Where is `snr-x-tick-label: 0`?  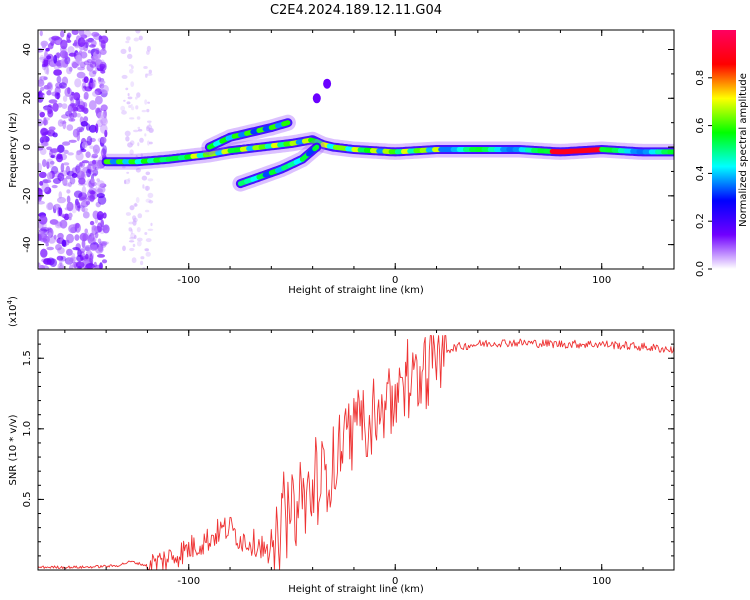
snr-x-tick-label: 0 is located at coordinates (395, 581).